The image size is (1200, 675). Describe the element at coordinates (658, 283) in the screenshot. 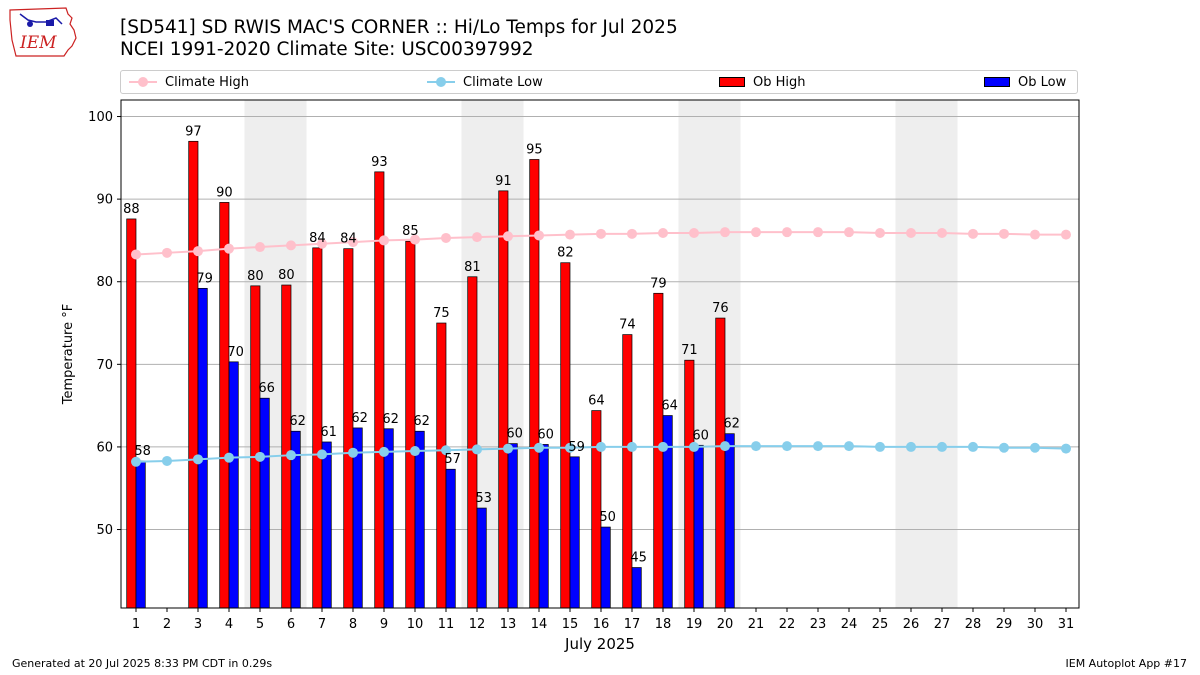

I see `ob-high-data-label: 79` at that location.